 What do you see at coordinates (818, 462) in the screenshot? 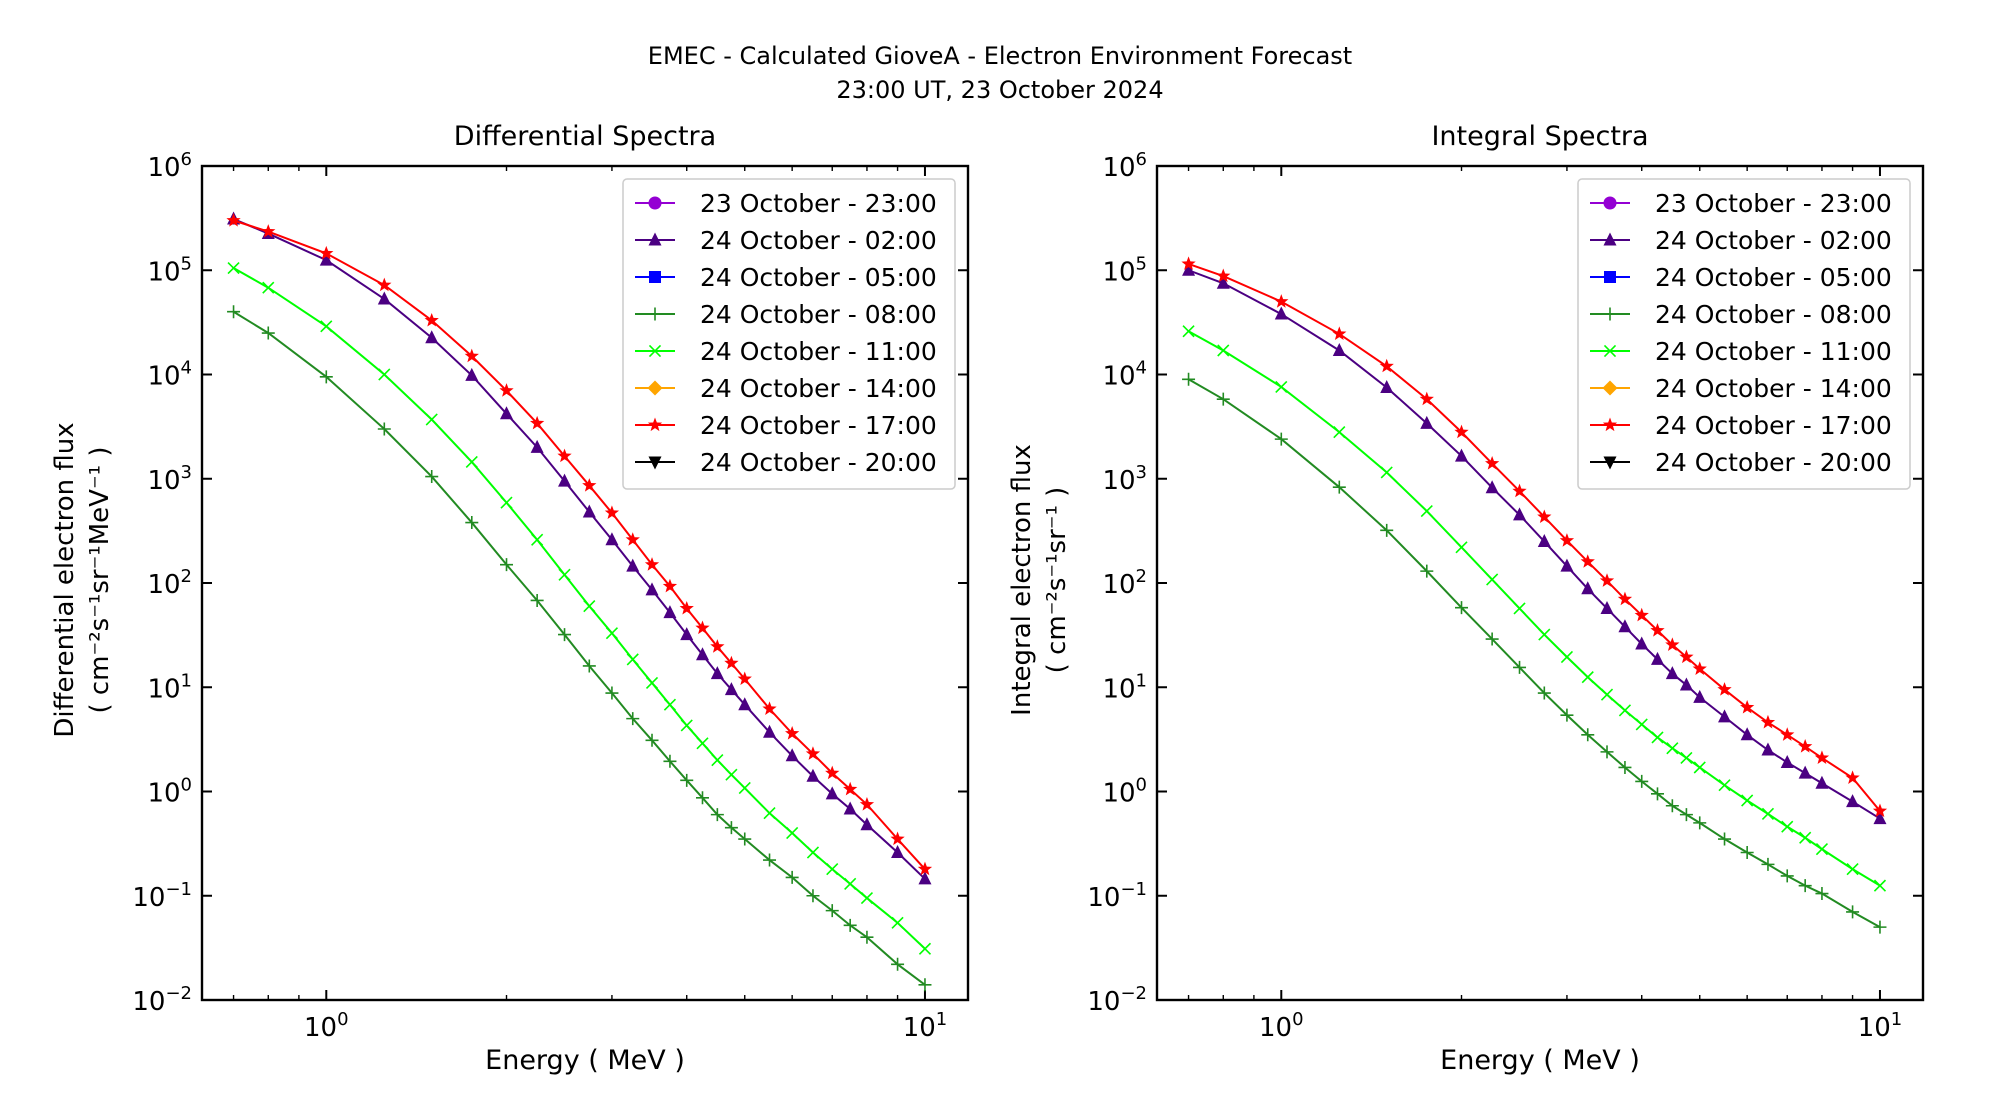
I see `differential-legend-label: 24 October - 20:00` at bounding box center [818, 462].